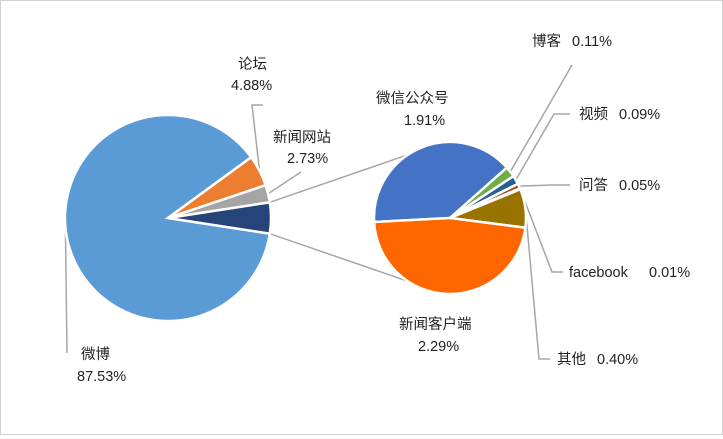 The height and width of the screenshot is (439, 723). I want to click on data-label-luntan: 论坛 4.88%, so click(251, 75).